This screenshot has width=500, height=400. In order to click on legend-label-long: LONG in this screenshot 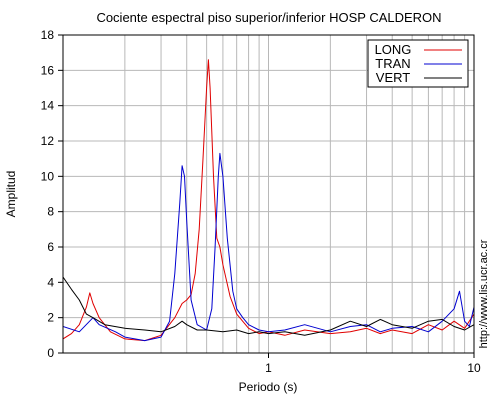, I will do `click(393, 49)`.